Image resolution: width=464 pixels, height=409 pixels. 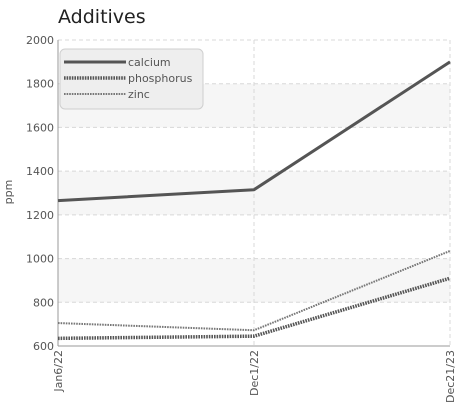 What do you see at coordinates (43, 346) in the screenshot?
I see `y-tick-label: 600` at bounding box center [43, 346].